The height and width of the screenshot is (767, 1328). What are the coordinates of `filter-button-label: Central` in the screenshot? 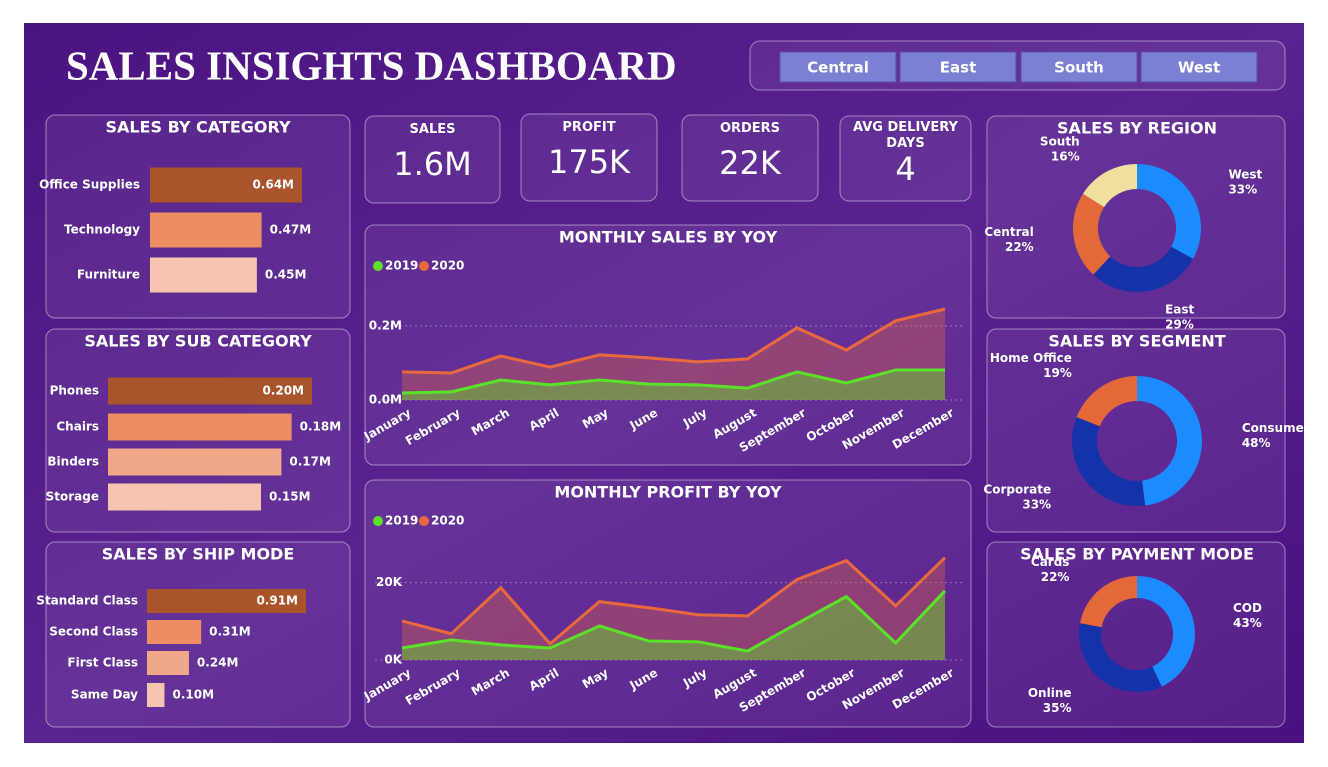 It's located at (838, 68).